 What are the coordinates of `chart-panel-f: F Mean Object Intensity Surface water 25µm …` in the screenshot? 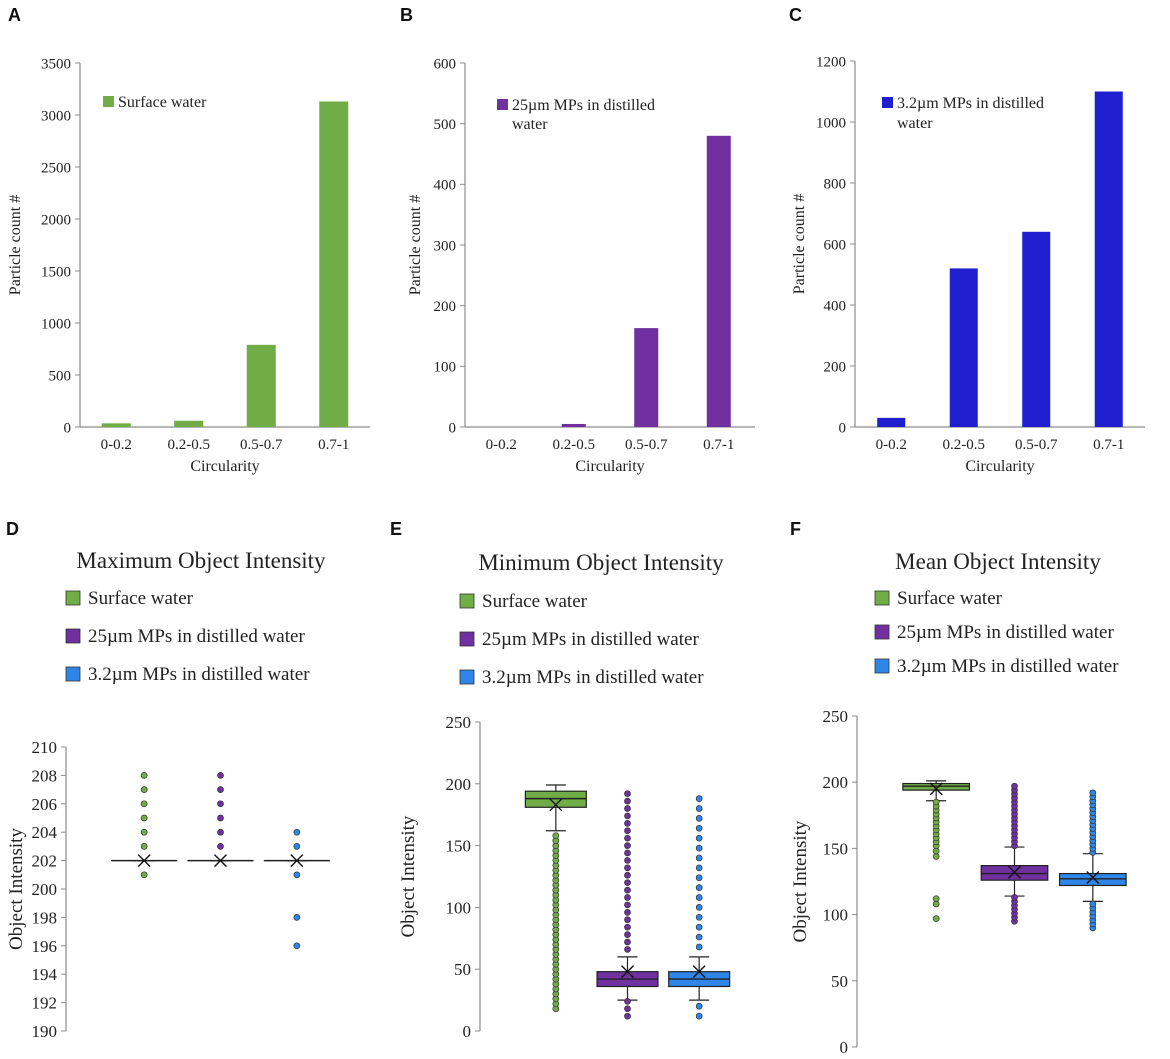 It's located at (958, 788).